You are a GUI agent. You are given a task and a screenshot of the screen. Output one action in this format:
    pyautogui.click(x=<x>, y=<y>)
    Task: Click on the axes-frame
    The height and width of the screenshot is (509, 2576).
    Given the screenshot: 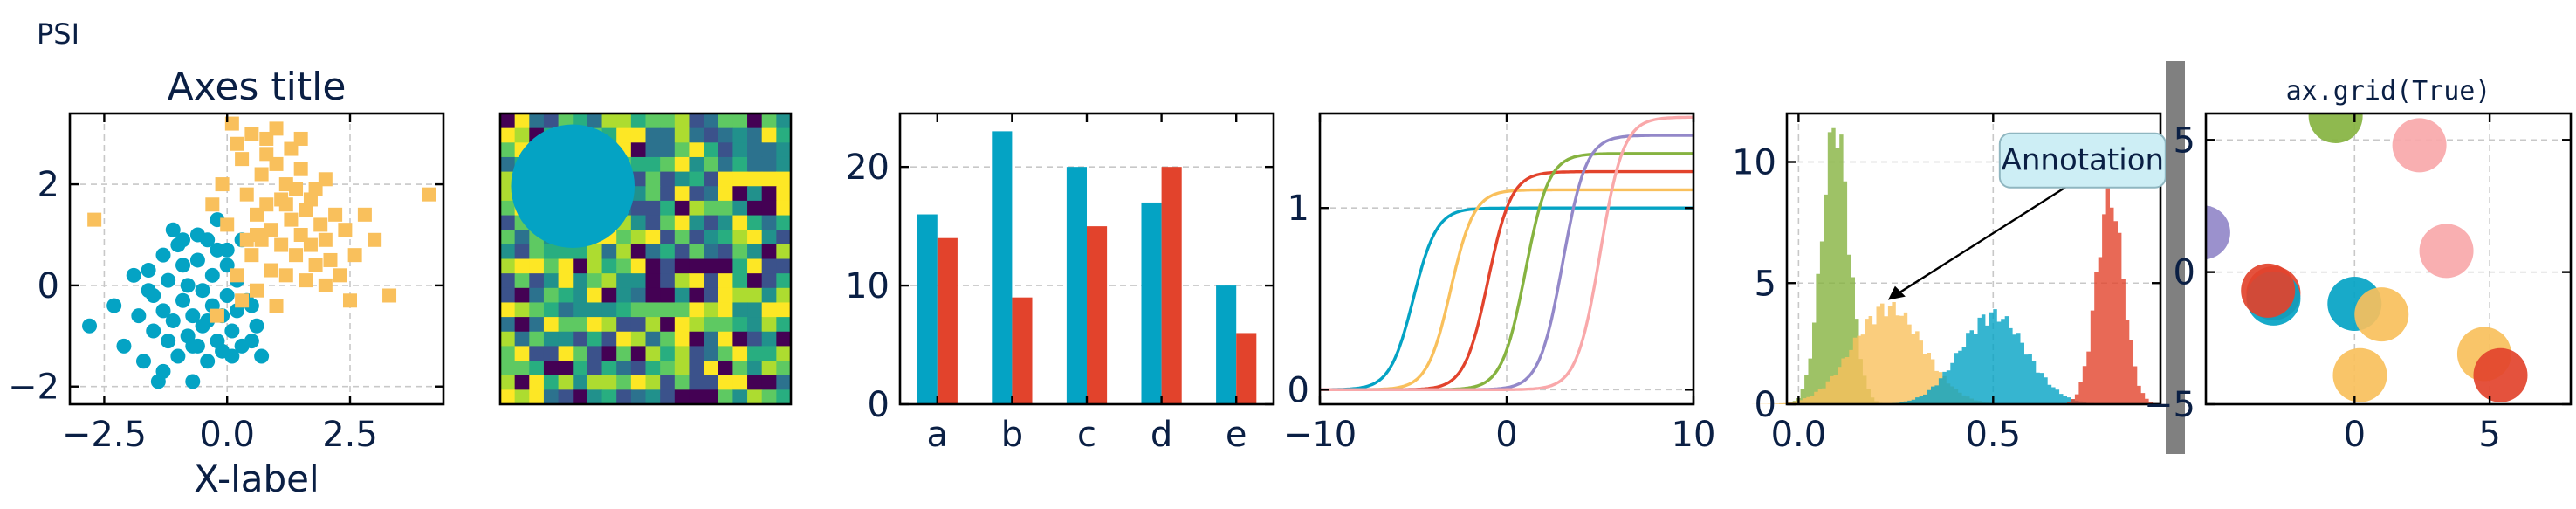 What is the action you would take?
    pyautogui.click(x=256, y=259)
    